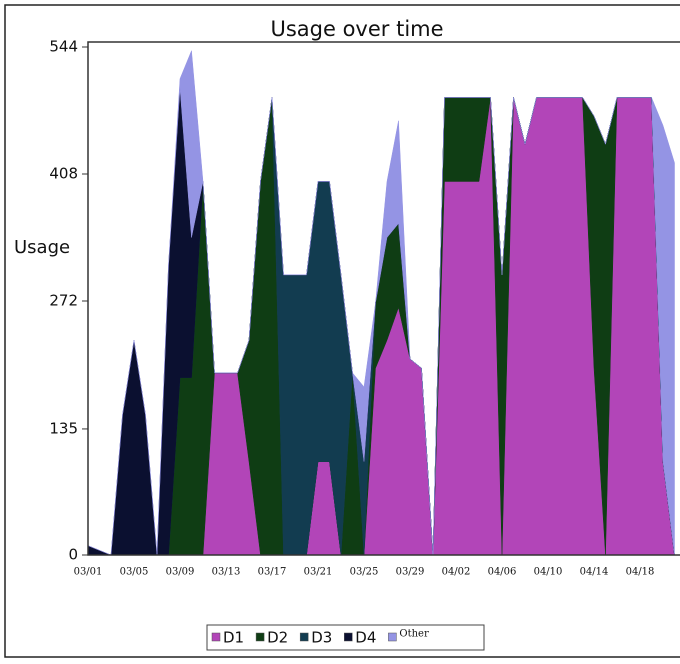 The image size is (680, 664). What do you see at coordinates (594, 572) in the screenshot?
I see `x-tick-label: 04/14` at bounding box center [594, 572].